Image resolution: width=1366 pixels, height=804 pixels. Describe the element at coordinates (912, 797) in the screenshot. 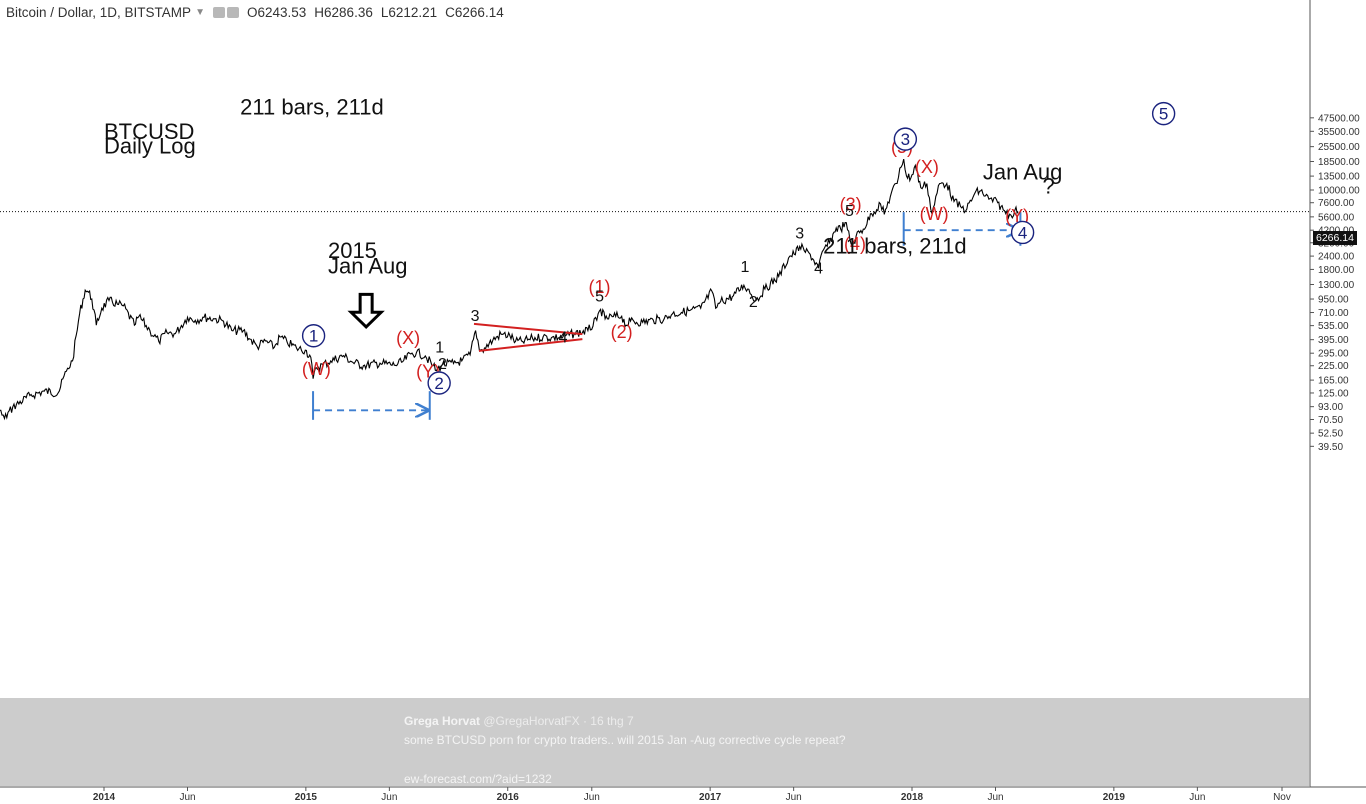

I see `x-tick-label: 2018` at that location.